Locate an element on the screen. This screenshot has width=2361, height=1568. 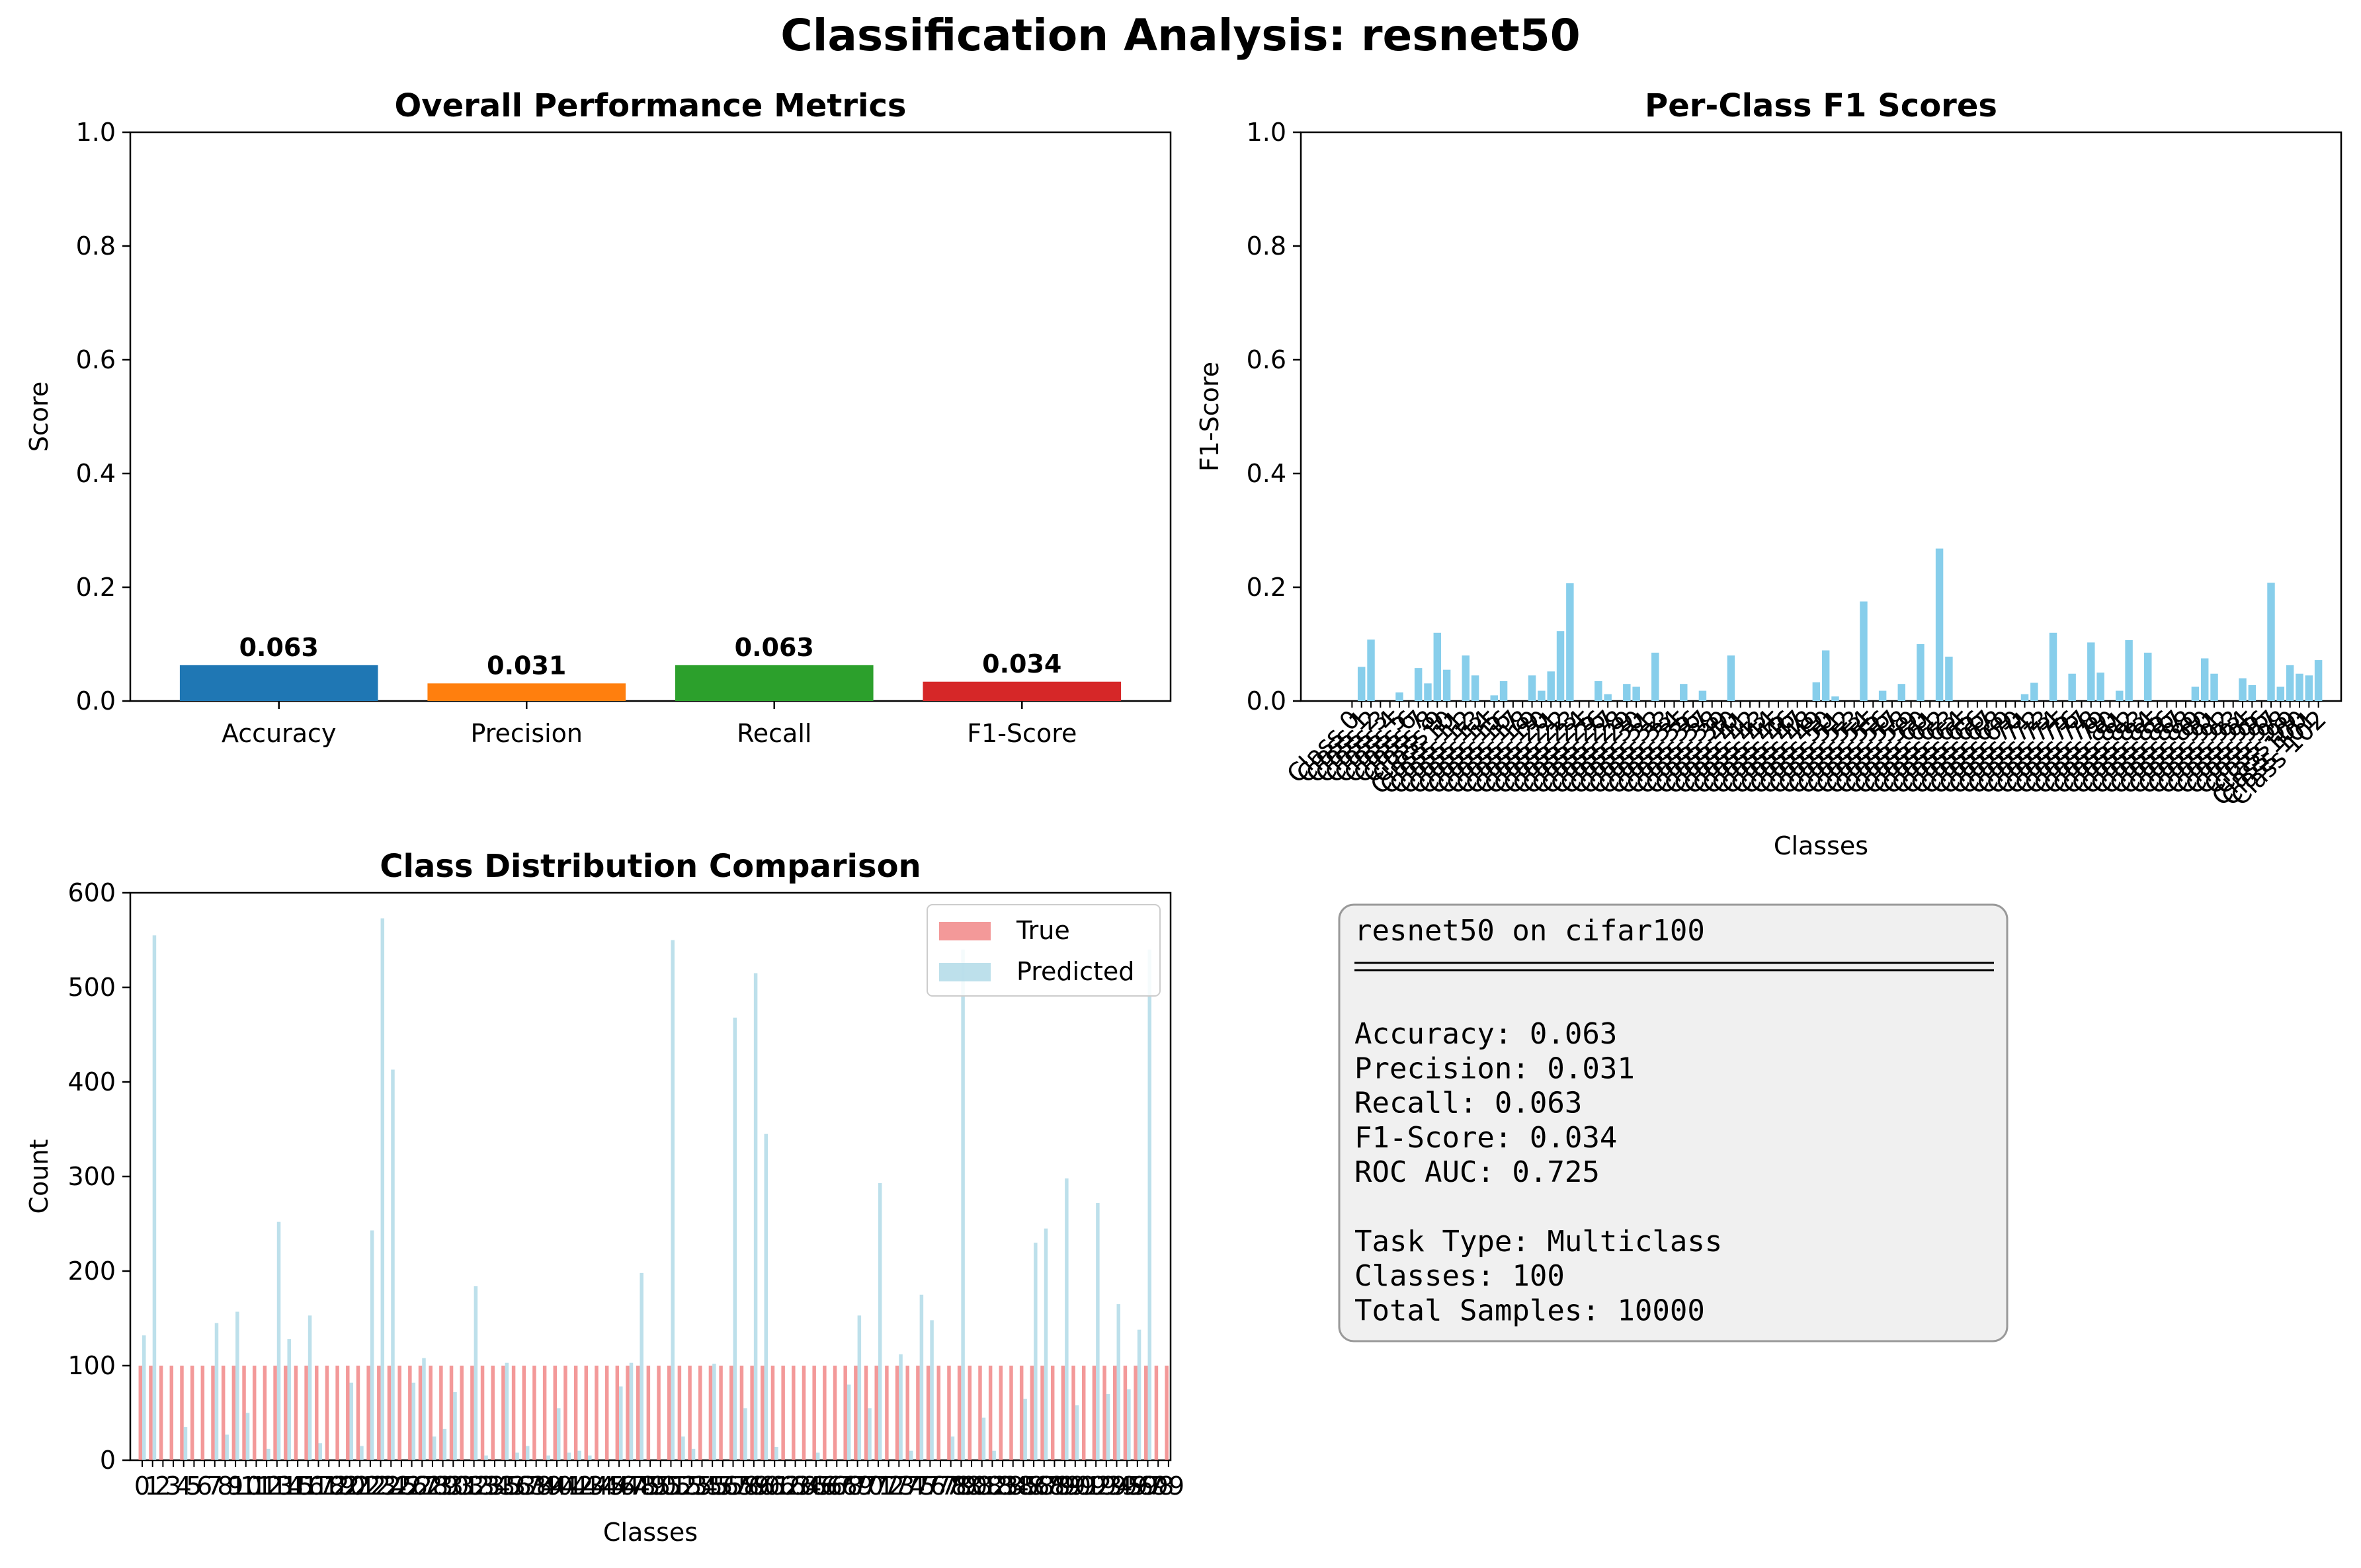
f1-ytick-label: 0.0 is located at coordinates (1266, 701).